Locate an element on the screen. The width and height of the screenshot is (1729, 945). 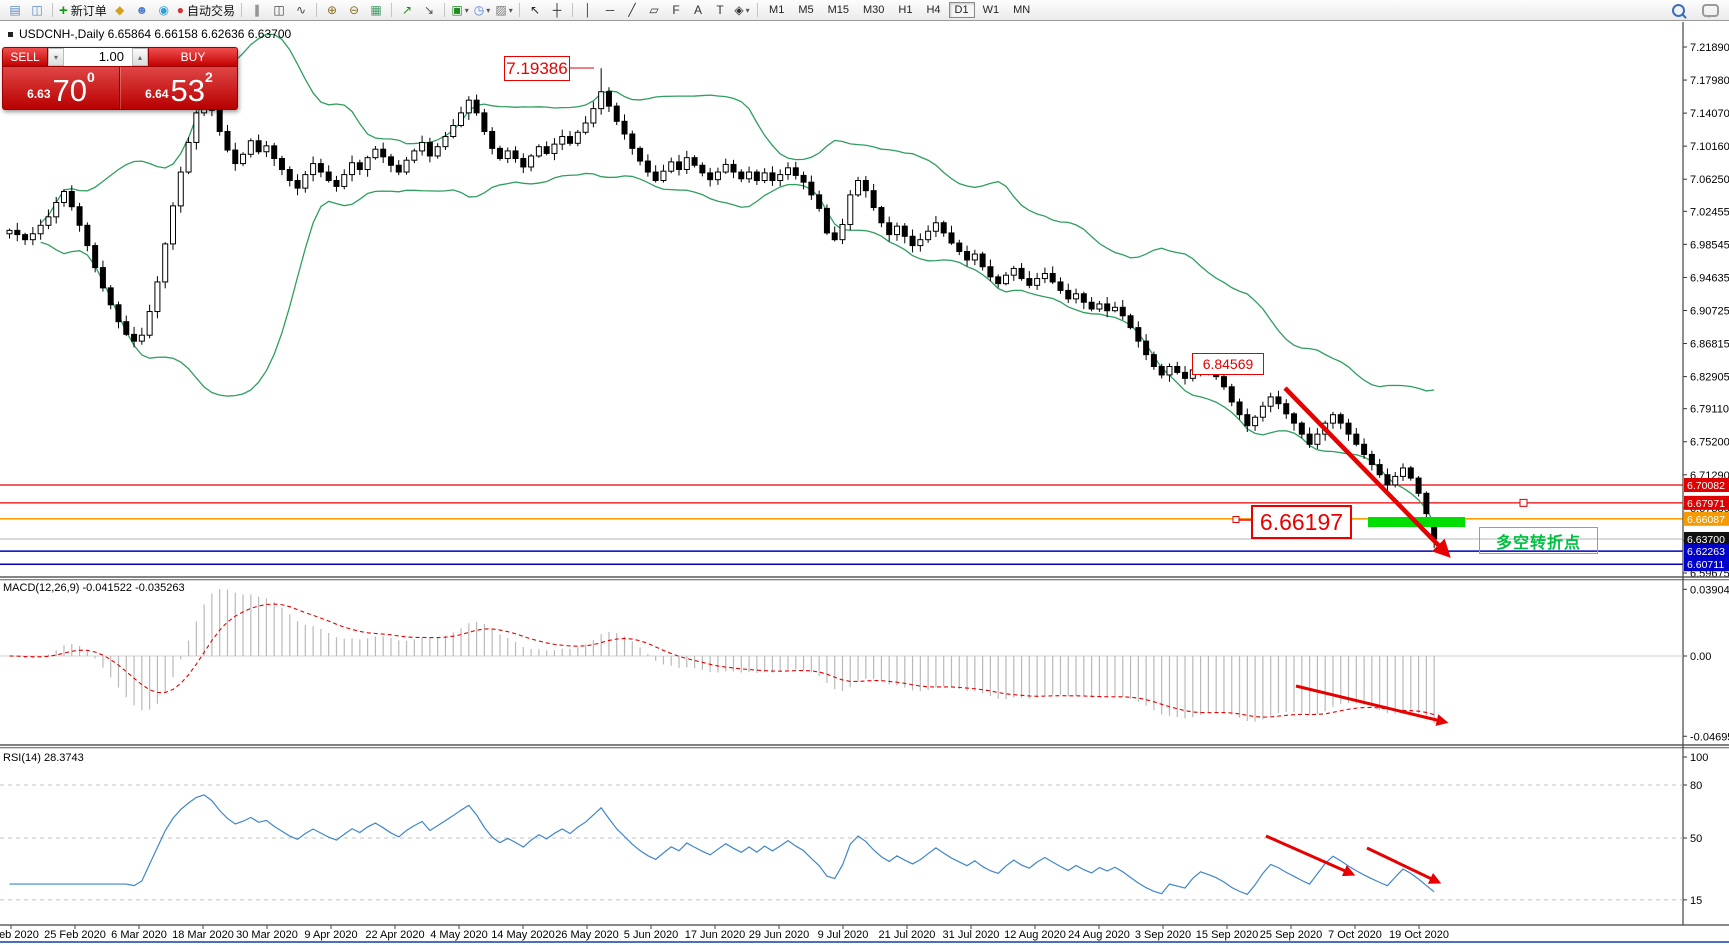
vertical-line-icon: │ is located at coordinates (588, 9).